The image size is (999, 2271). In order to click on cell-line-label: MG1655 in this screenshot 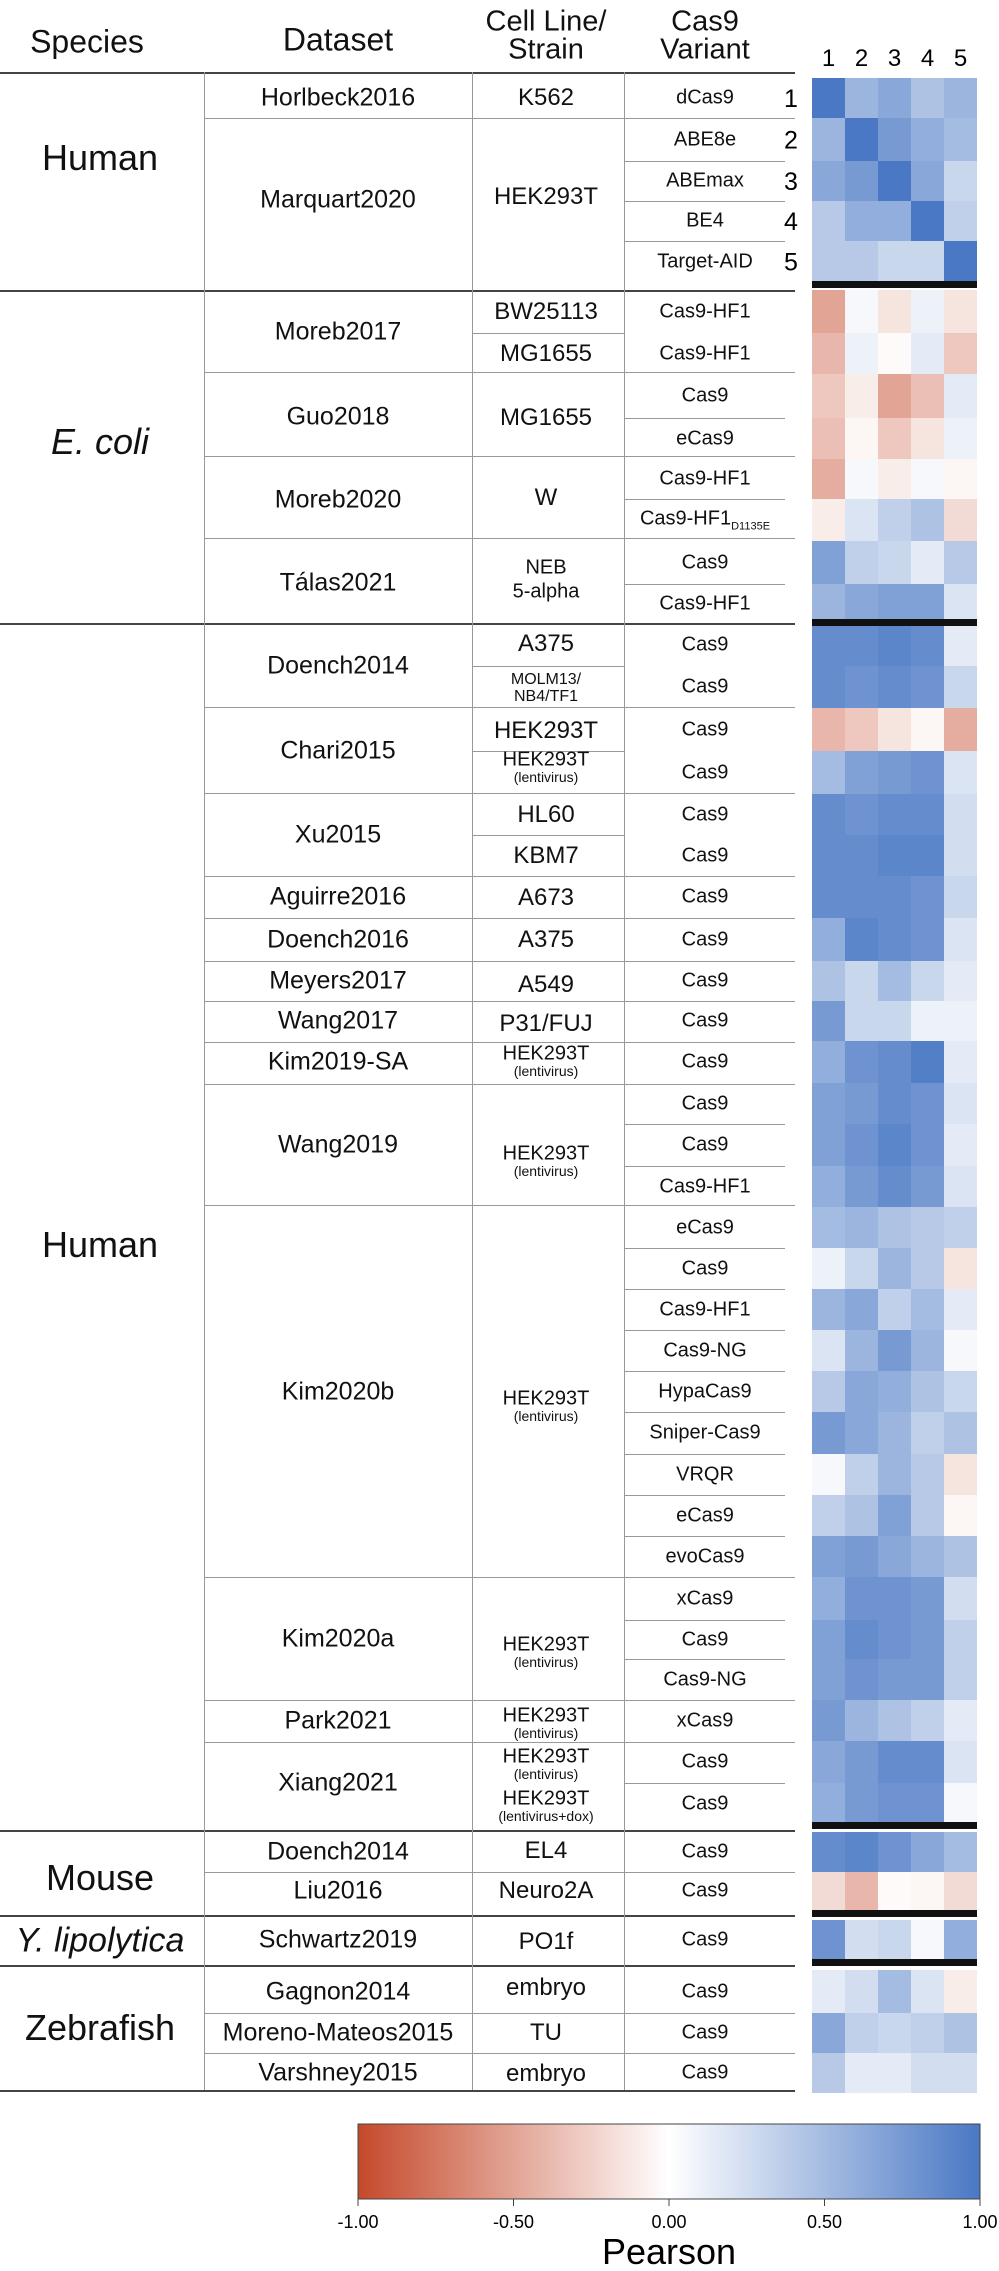, I will do `click(546, 353)`.